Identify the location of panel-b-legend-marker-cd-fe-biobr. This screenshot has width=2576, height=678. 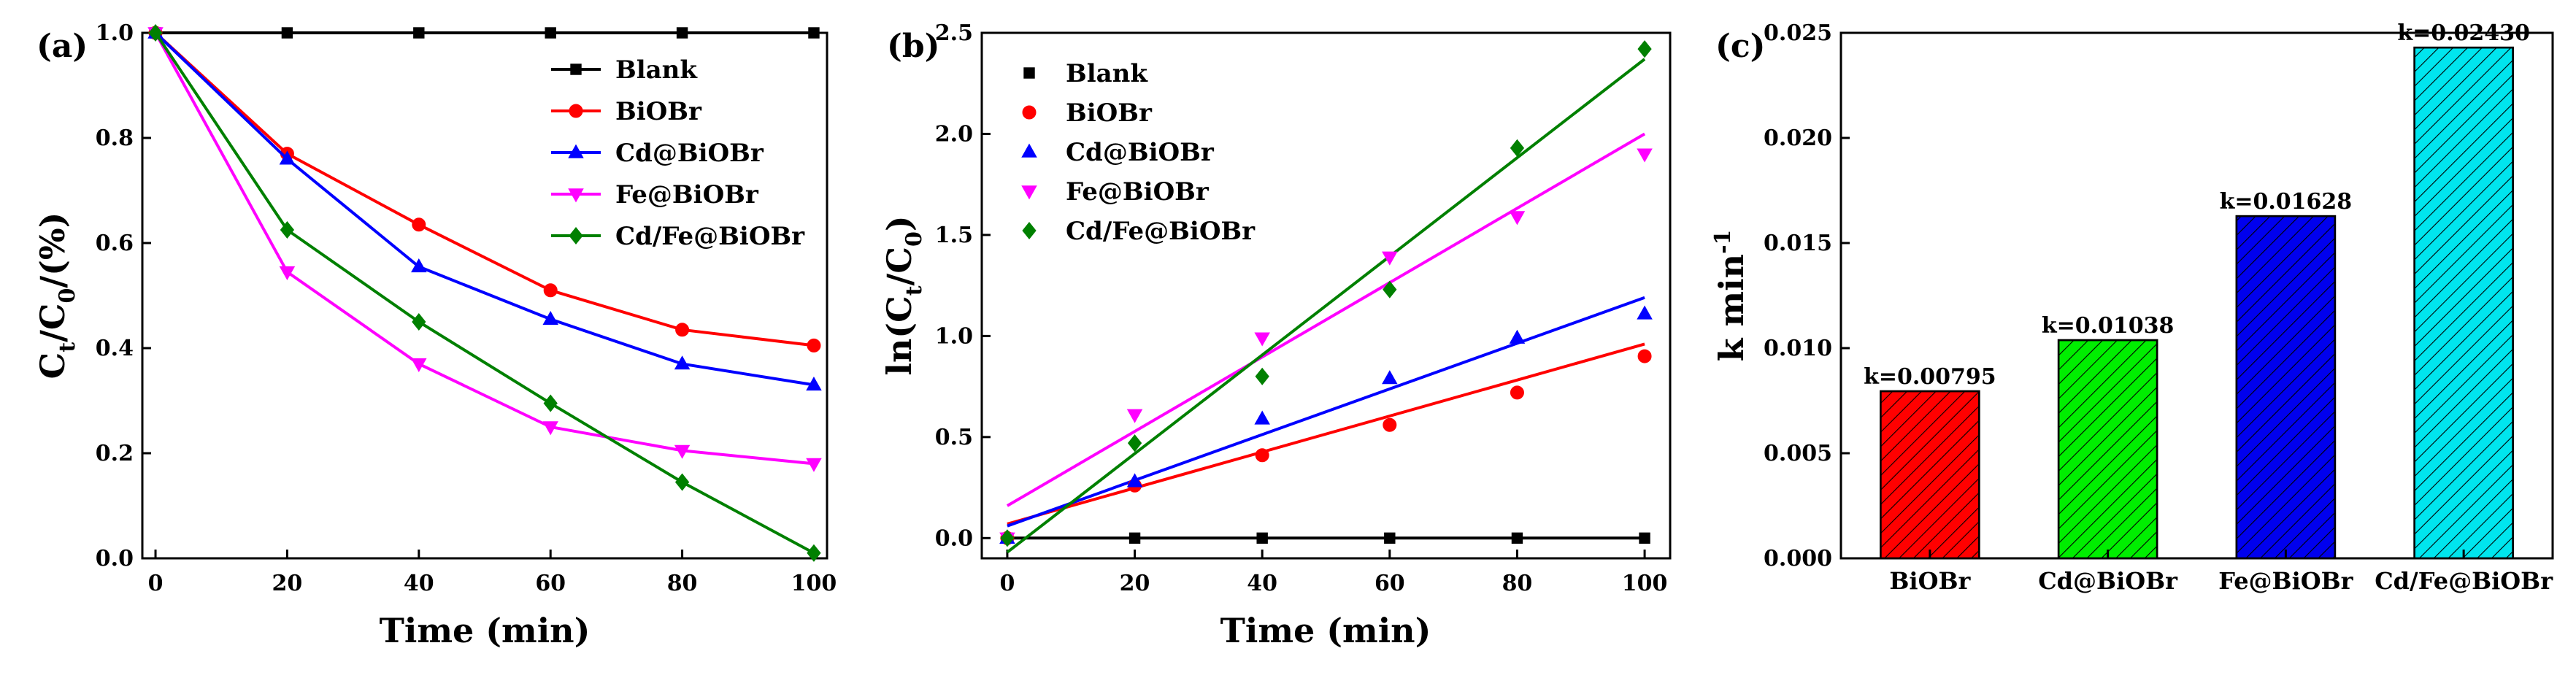
(1029, 231).